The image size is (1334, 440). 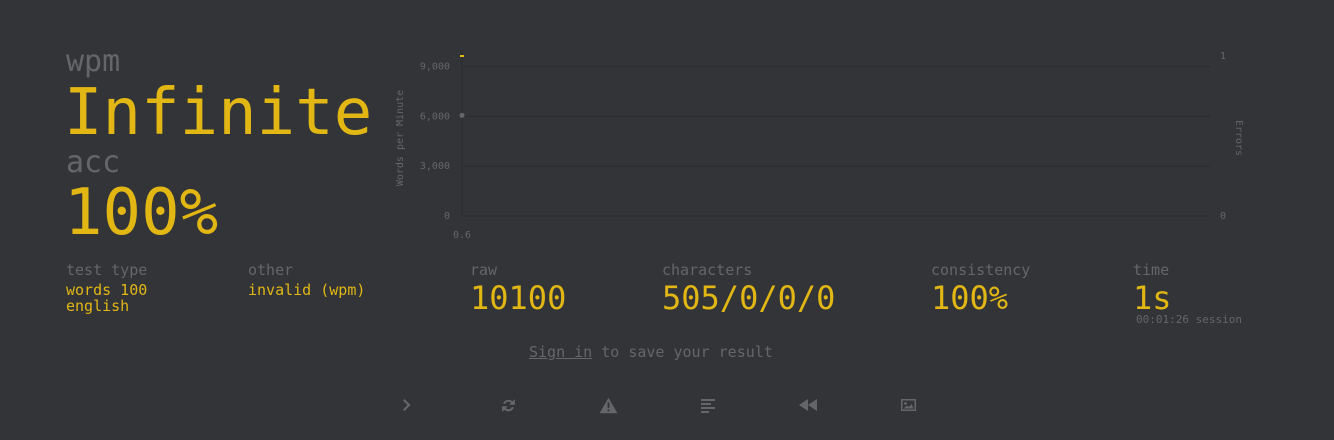 I want to click on test-type-label: test type, so click(x=107, y=270).